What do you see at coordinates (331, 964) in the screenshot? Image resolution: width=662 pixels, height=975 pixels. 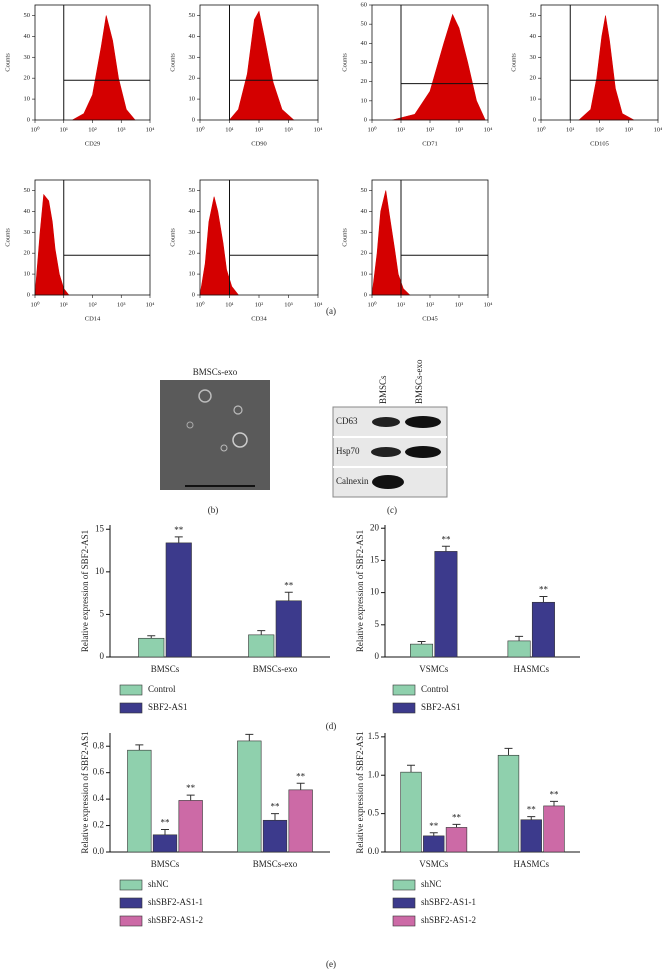 I see `panel-label: (e)` at bounding box center [331, 964].